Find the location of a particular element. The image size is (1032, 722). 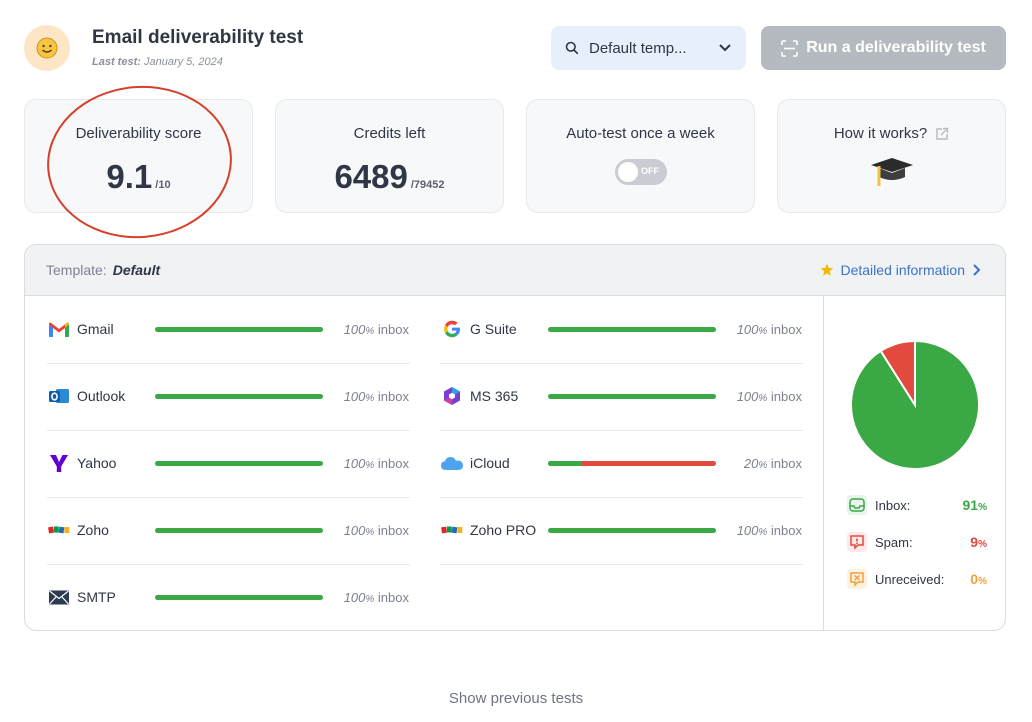

provider-row-gmail: Gmail 100% inbox is located at coordinates (228, 329).